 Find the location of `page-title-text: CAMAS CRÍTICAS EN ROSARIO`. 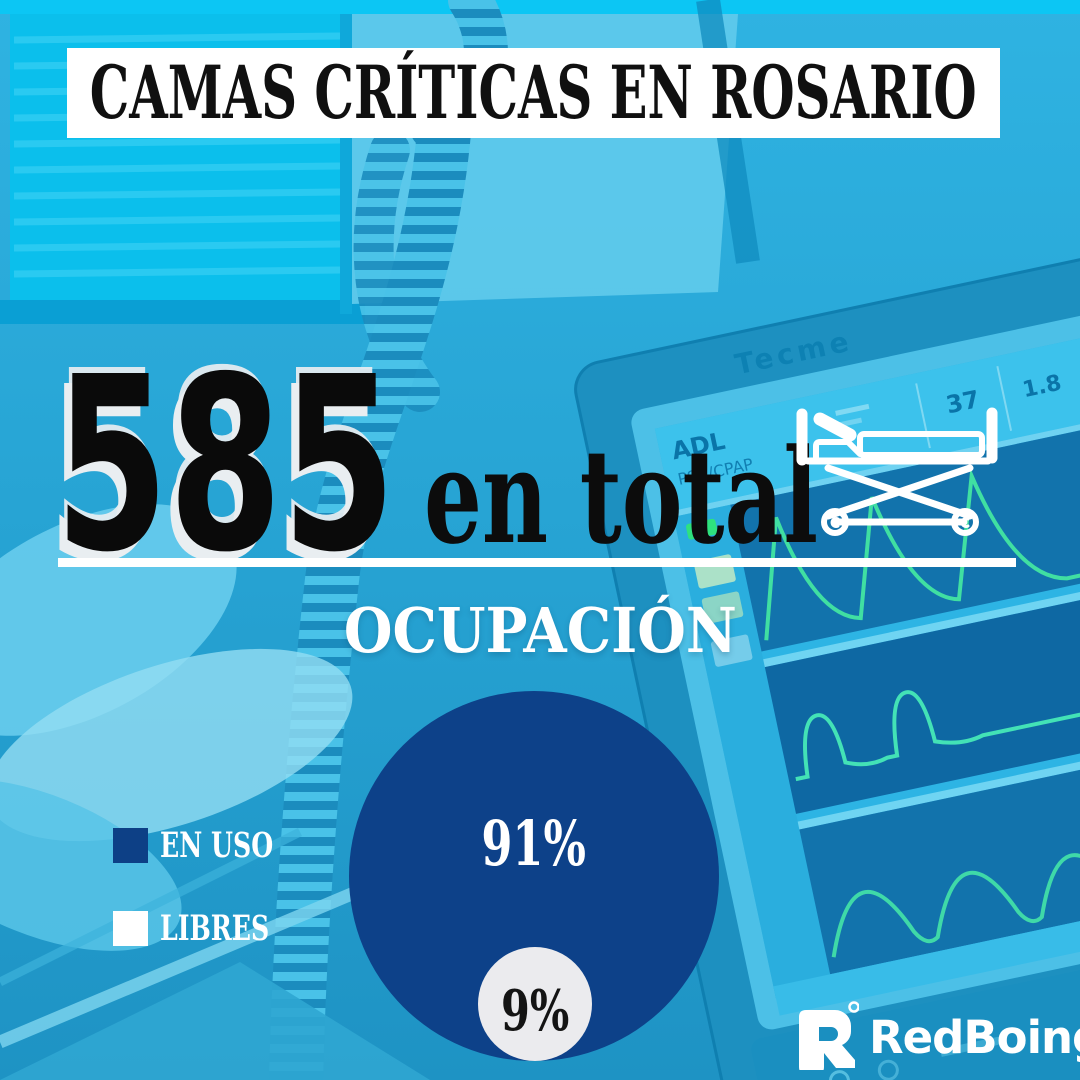

page-title-text: CAMAS CRÍTICAS EN ROSARIO is located at coordinates (534, 92).